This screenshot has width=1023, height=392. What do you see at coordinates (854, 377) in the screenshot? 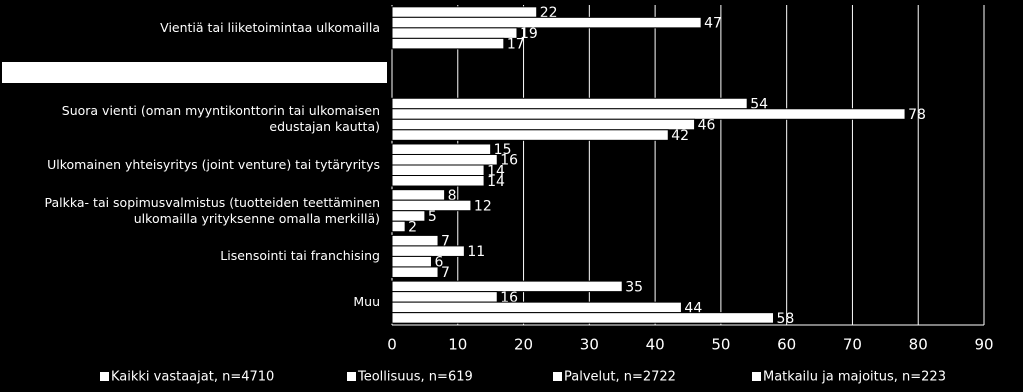
I see `legend-label: Matkailu ja majoitus, n=223` at bounding box center [854, 377].